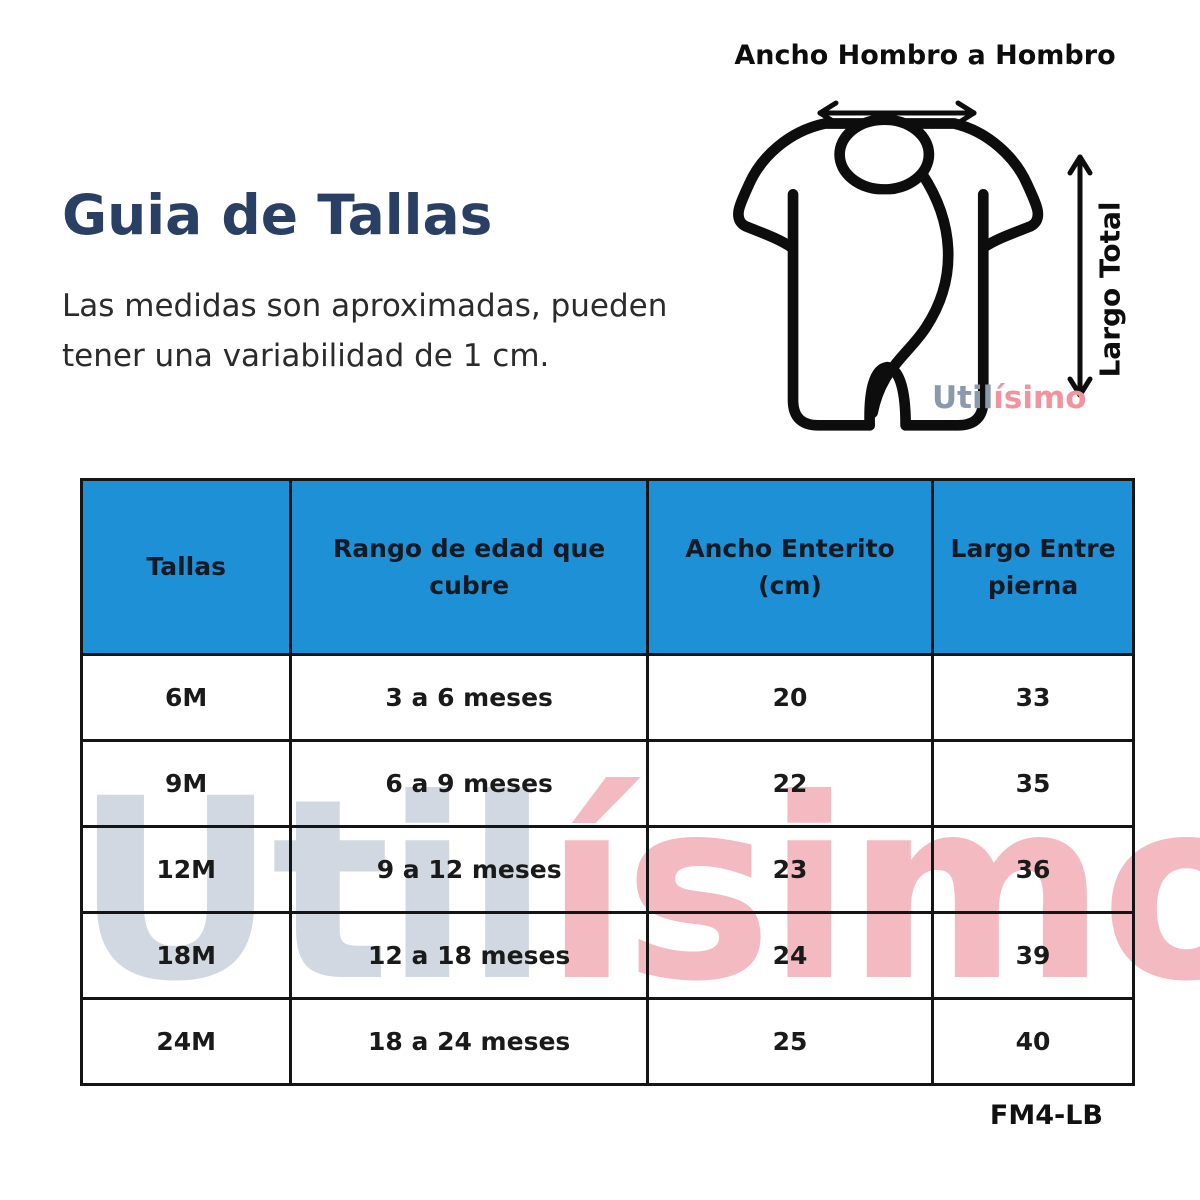 The height and width of the screenshot is (1200, 1200). I want to click on page-title: Guia de Tallas, so click(277, 214).